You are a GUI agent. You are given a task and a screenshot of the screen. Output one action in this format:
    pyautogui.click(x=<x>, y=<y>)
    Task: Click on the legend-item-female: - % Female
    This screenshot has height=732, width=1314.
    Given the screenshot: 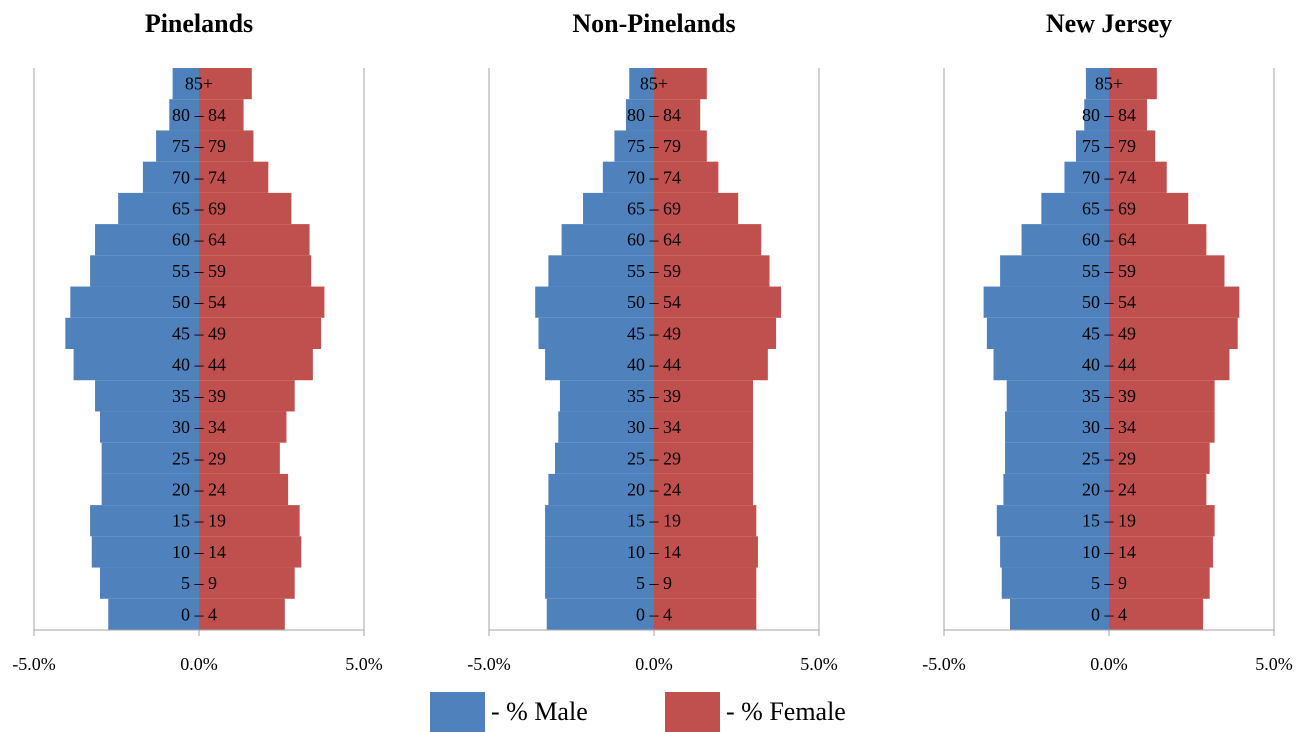 What is the action you would take?
    pyautogui.click(x=755, y=712)
    